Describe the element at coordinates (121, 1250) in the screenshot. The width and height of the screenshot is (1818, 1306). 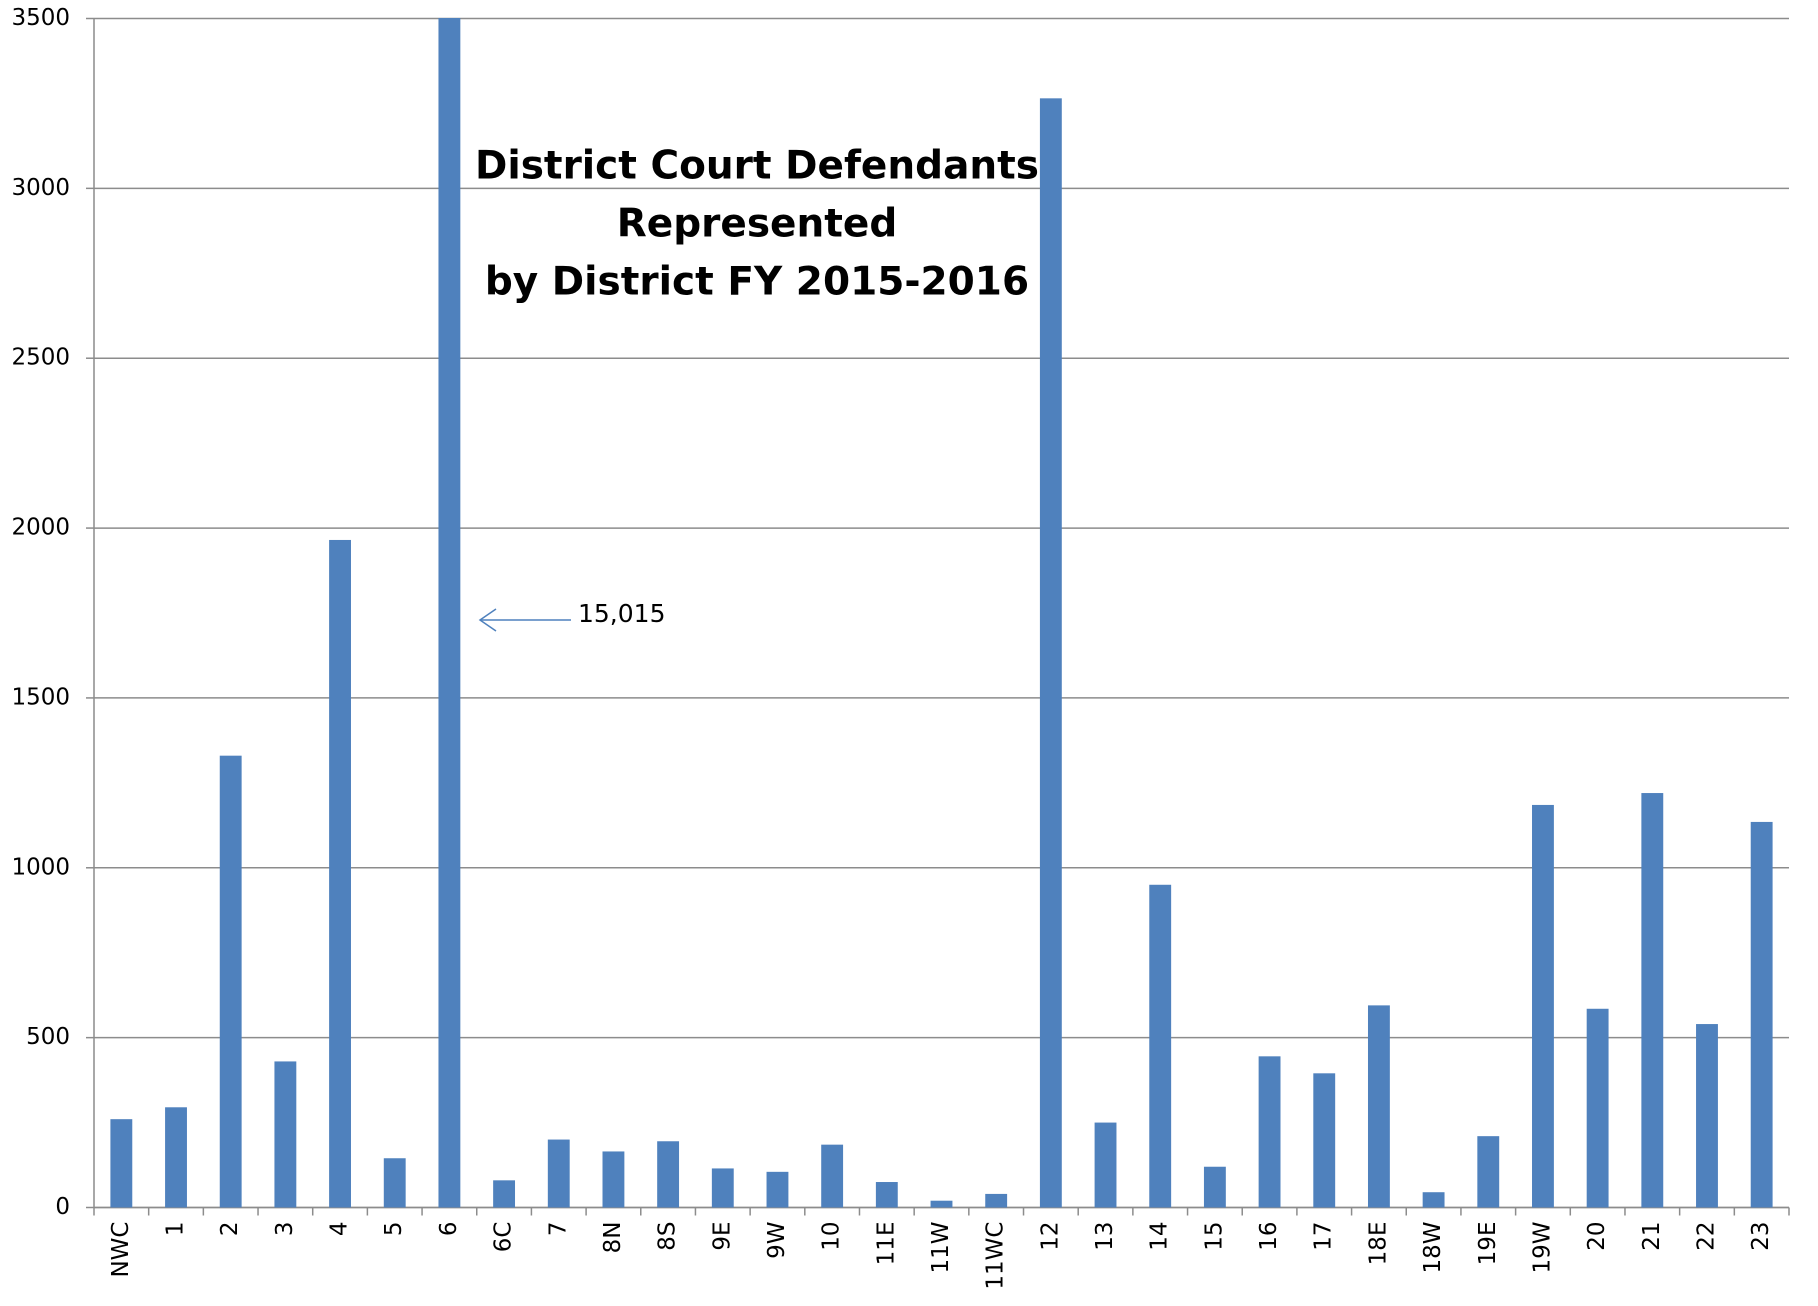
I see `x-tick-label: NWC` at that location.